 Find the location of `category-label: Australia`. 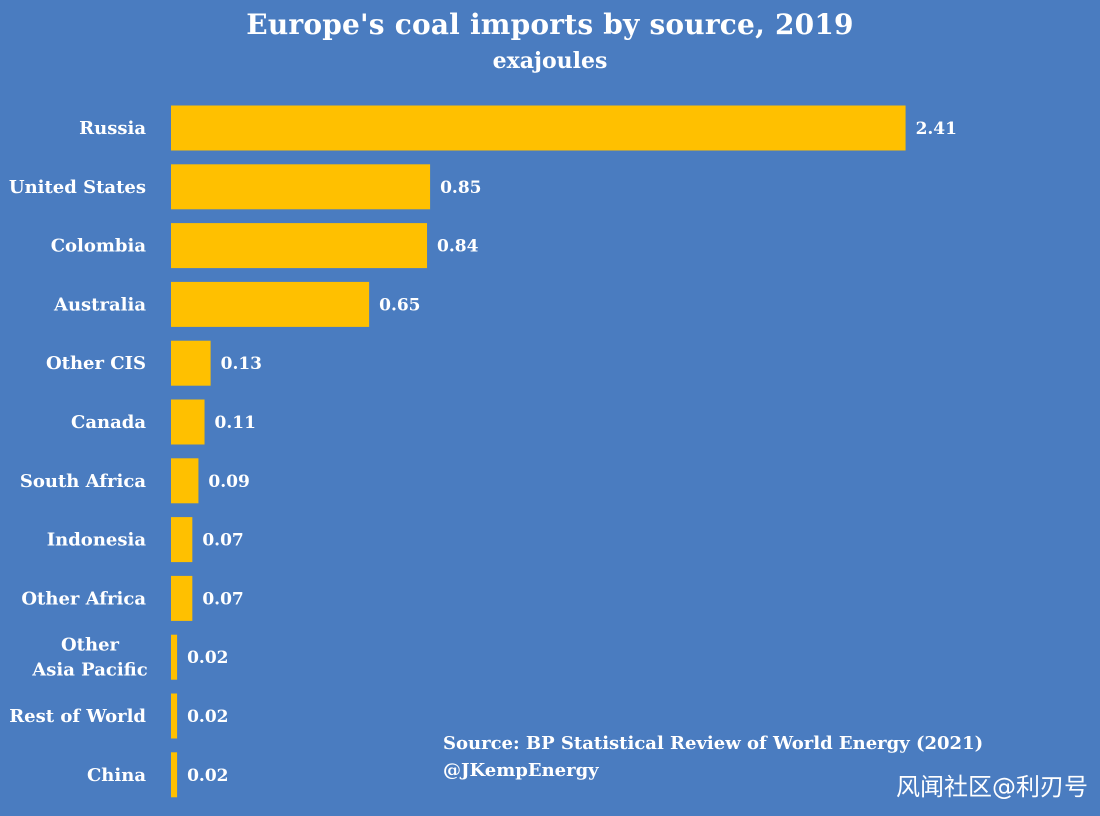

category-label: Australia is located at coordinates (99, 304).